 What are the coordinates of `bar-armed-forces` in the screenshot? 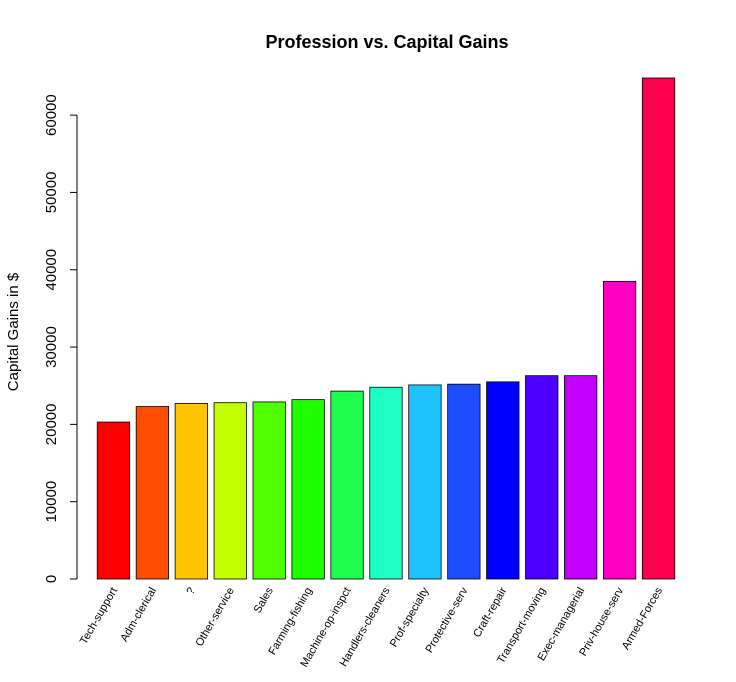 It's located at (658, 328).